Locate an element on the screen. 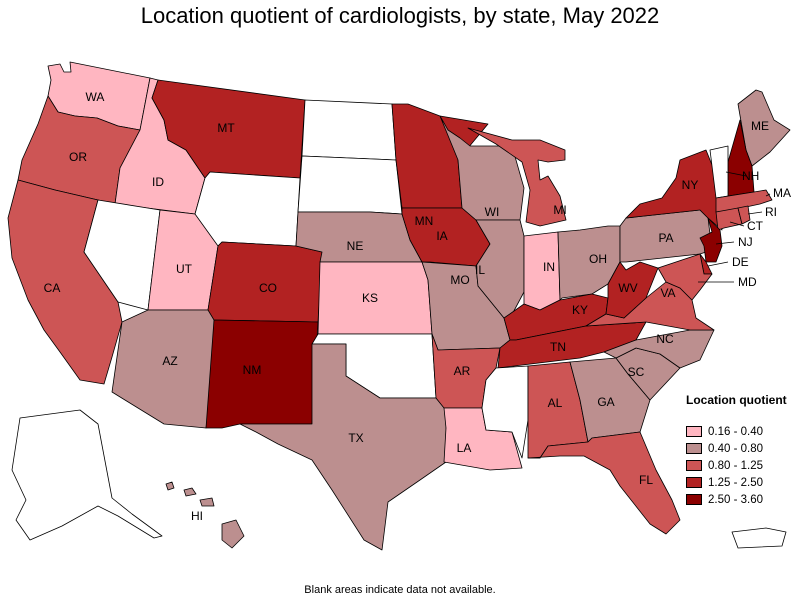  state-label-ga: GA is located at coordinates (605, 402).